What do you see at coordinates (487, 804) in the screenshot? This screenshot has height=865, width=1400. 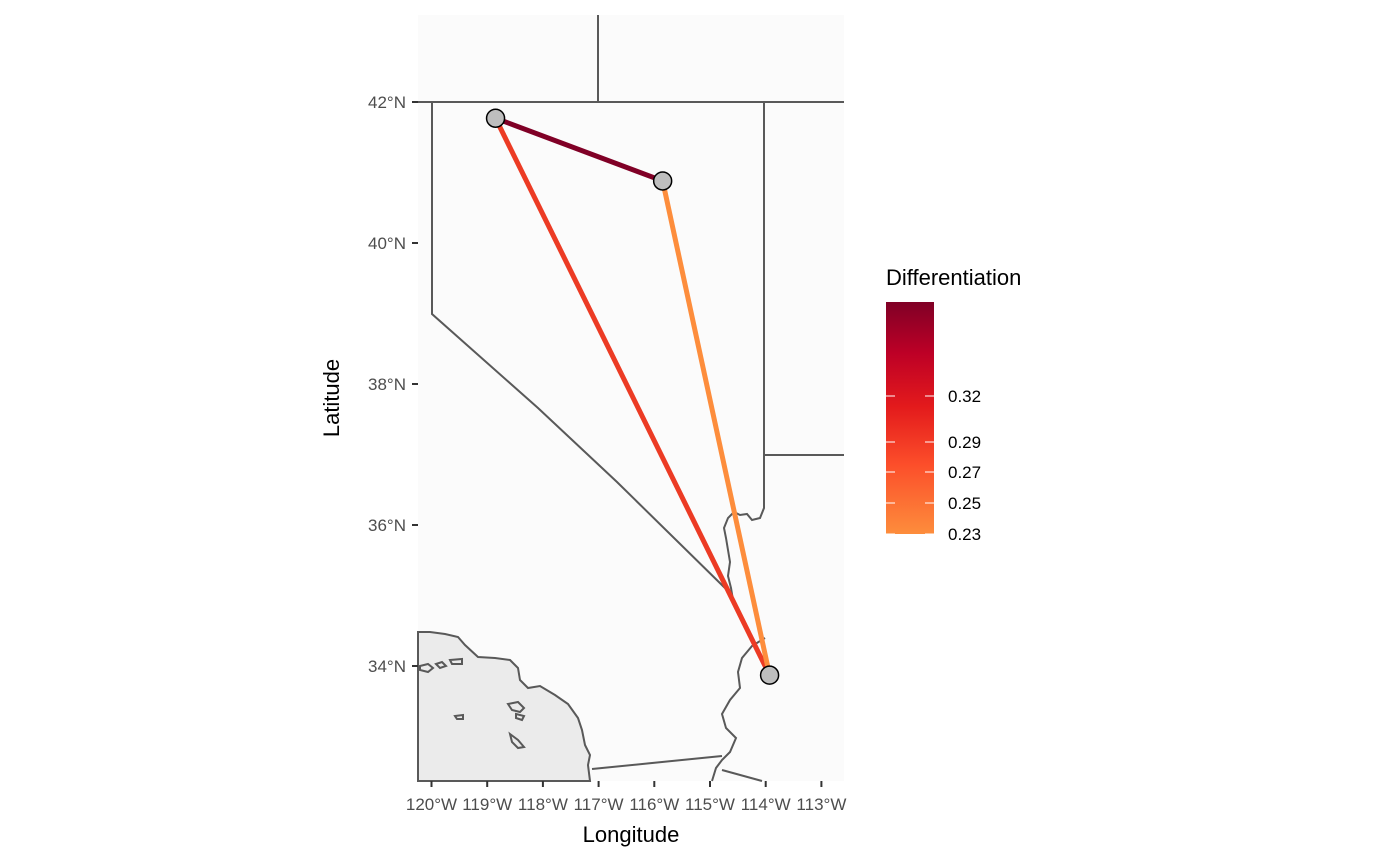 I see `x-tick-label: 119°W` at bounding box center [487, 804].